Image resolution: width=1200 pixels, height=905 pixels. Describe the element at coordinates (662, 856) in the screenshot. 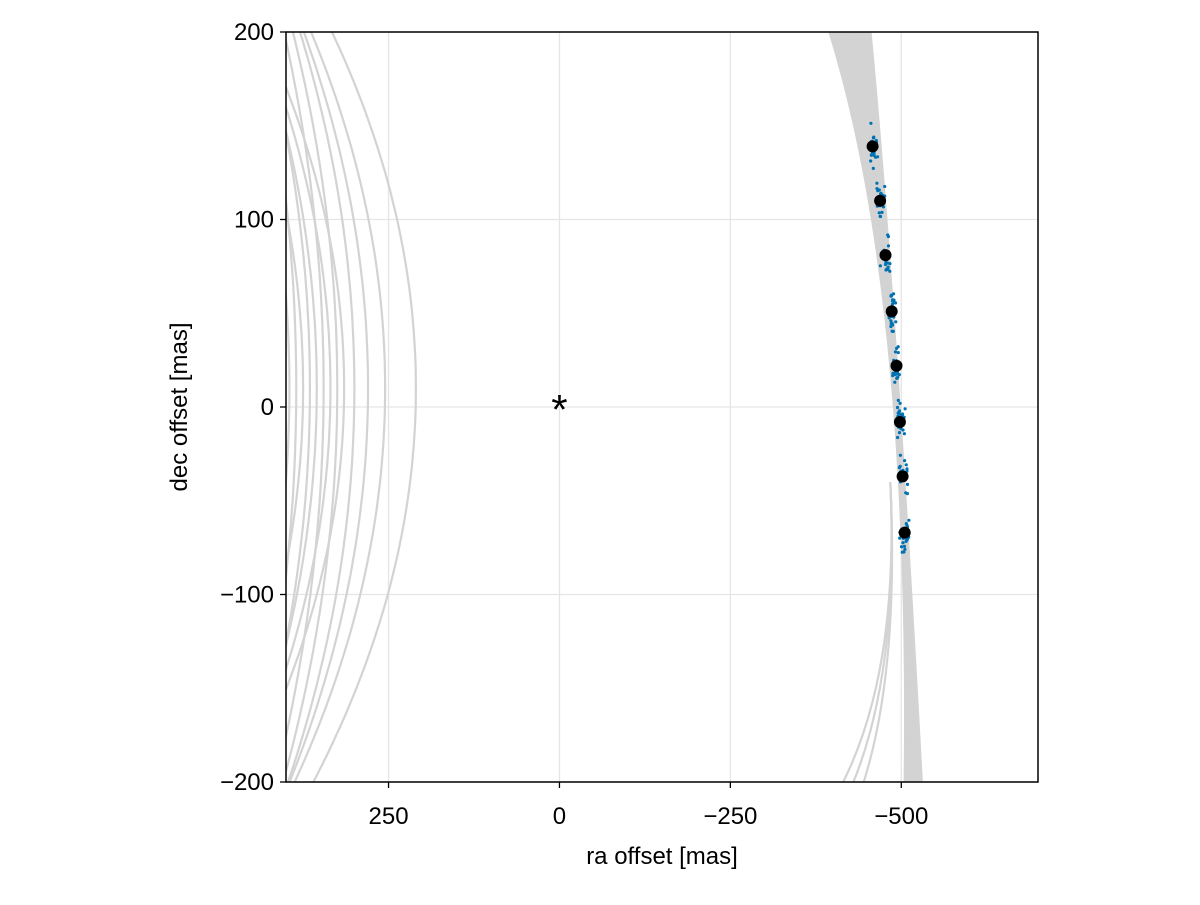

I see `x-axis-label: ra offset [mas]` at that location.